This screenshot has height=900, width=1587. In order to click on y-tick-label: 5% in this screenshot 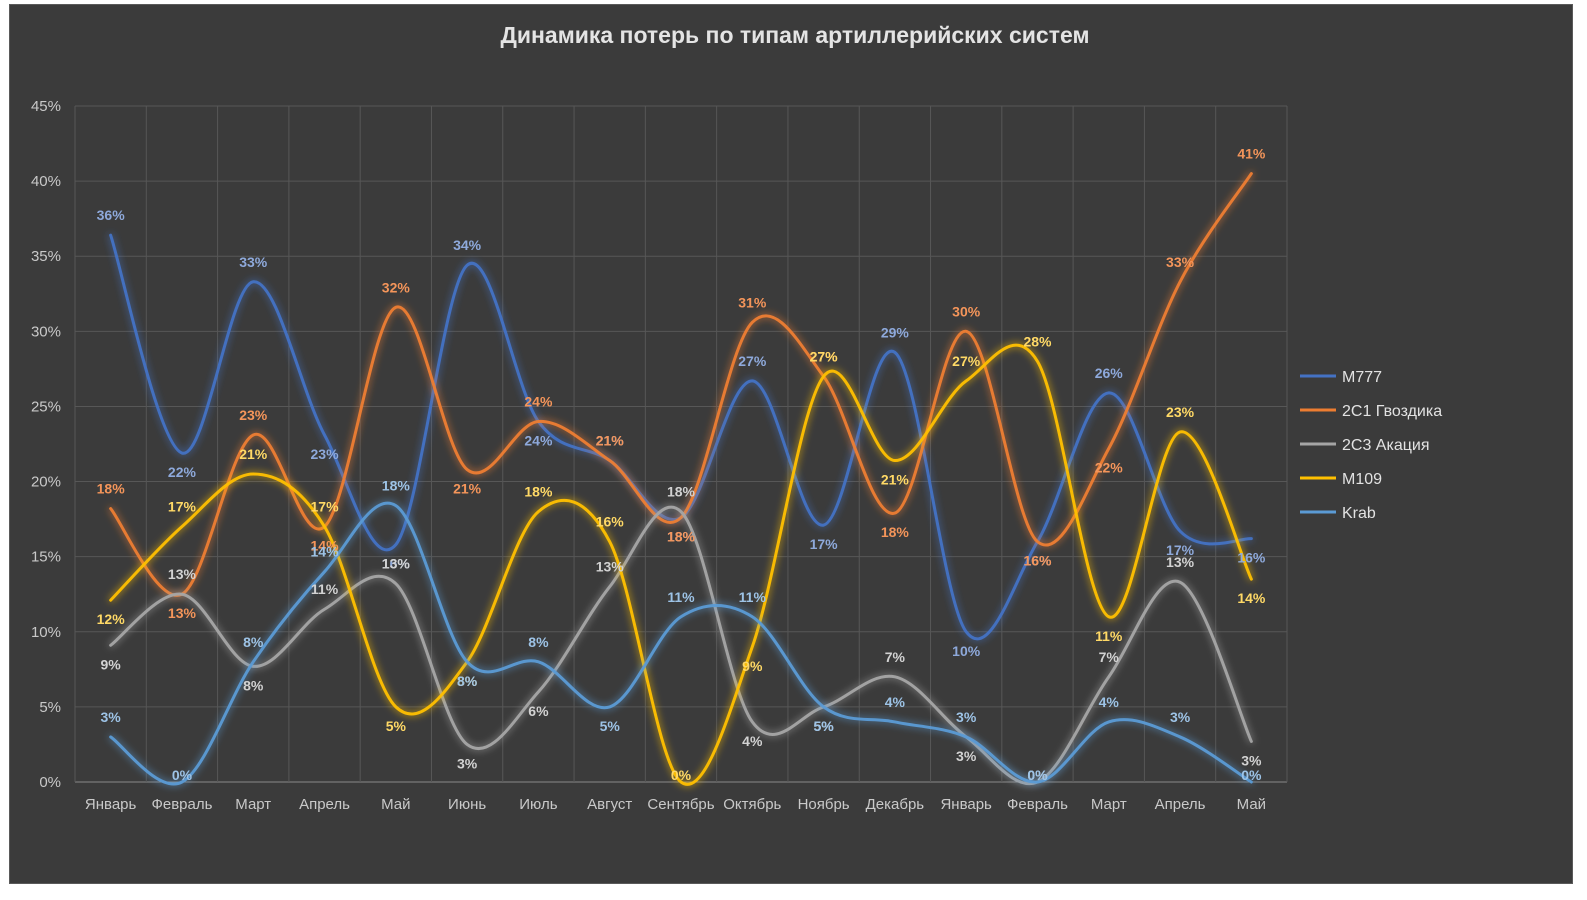, I will do `click(50, 707)`.